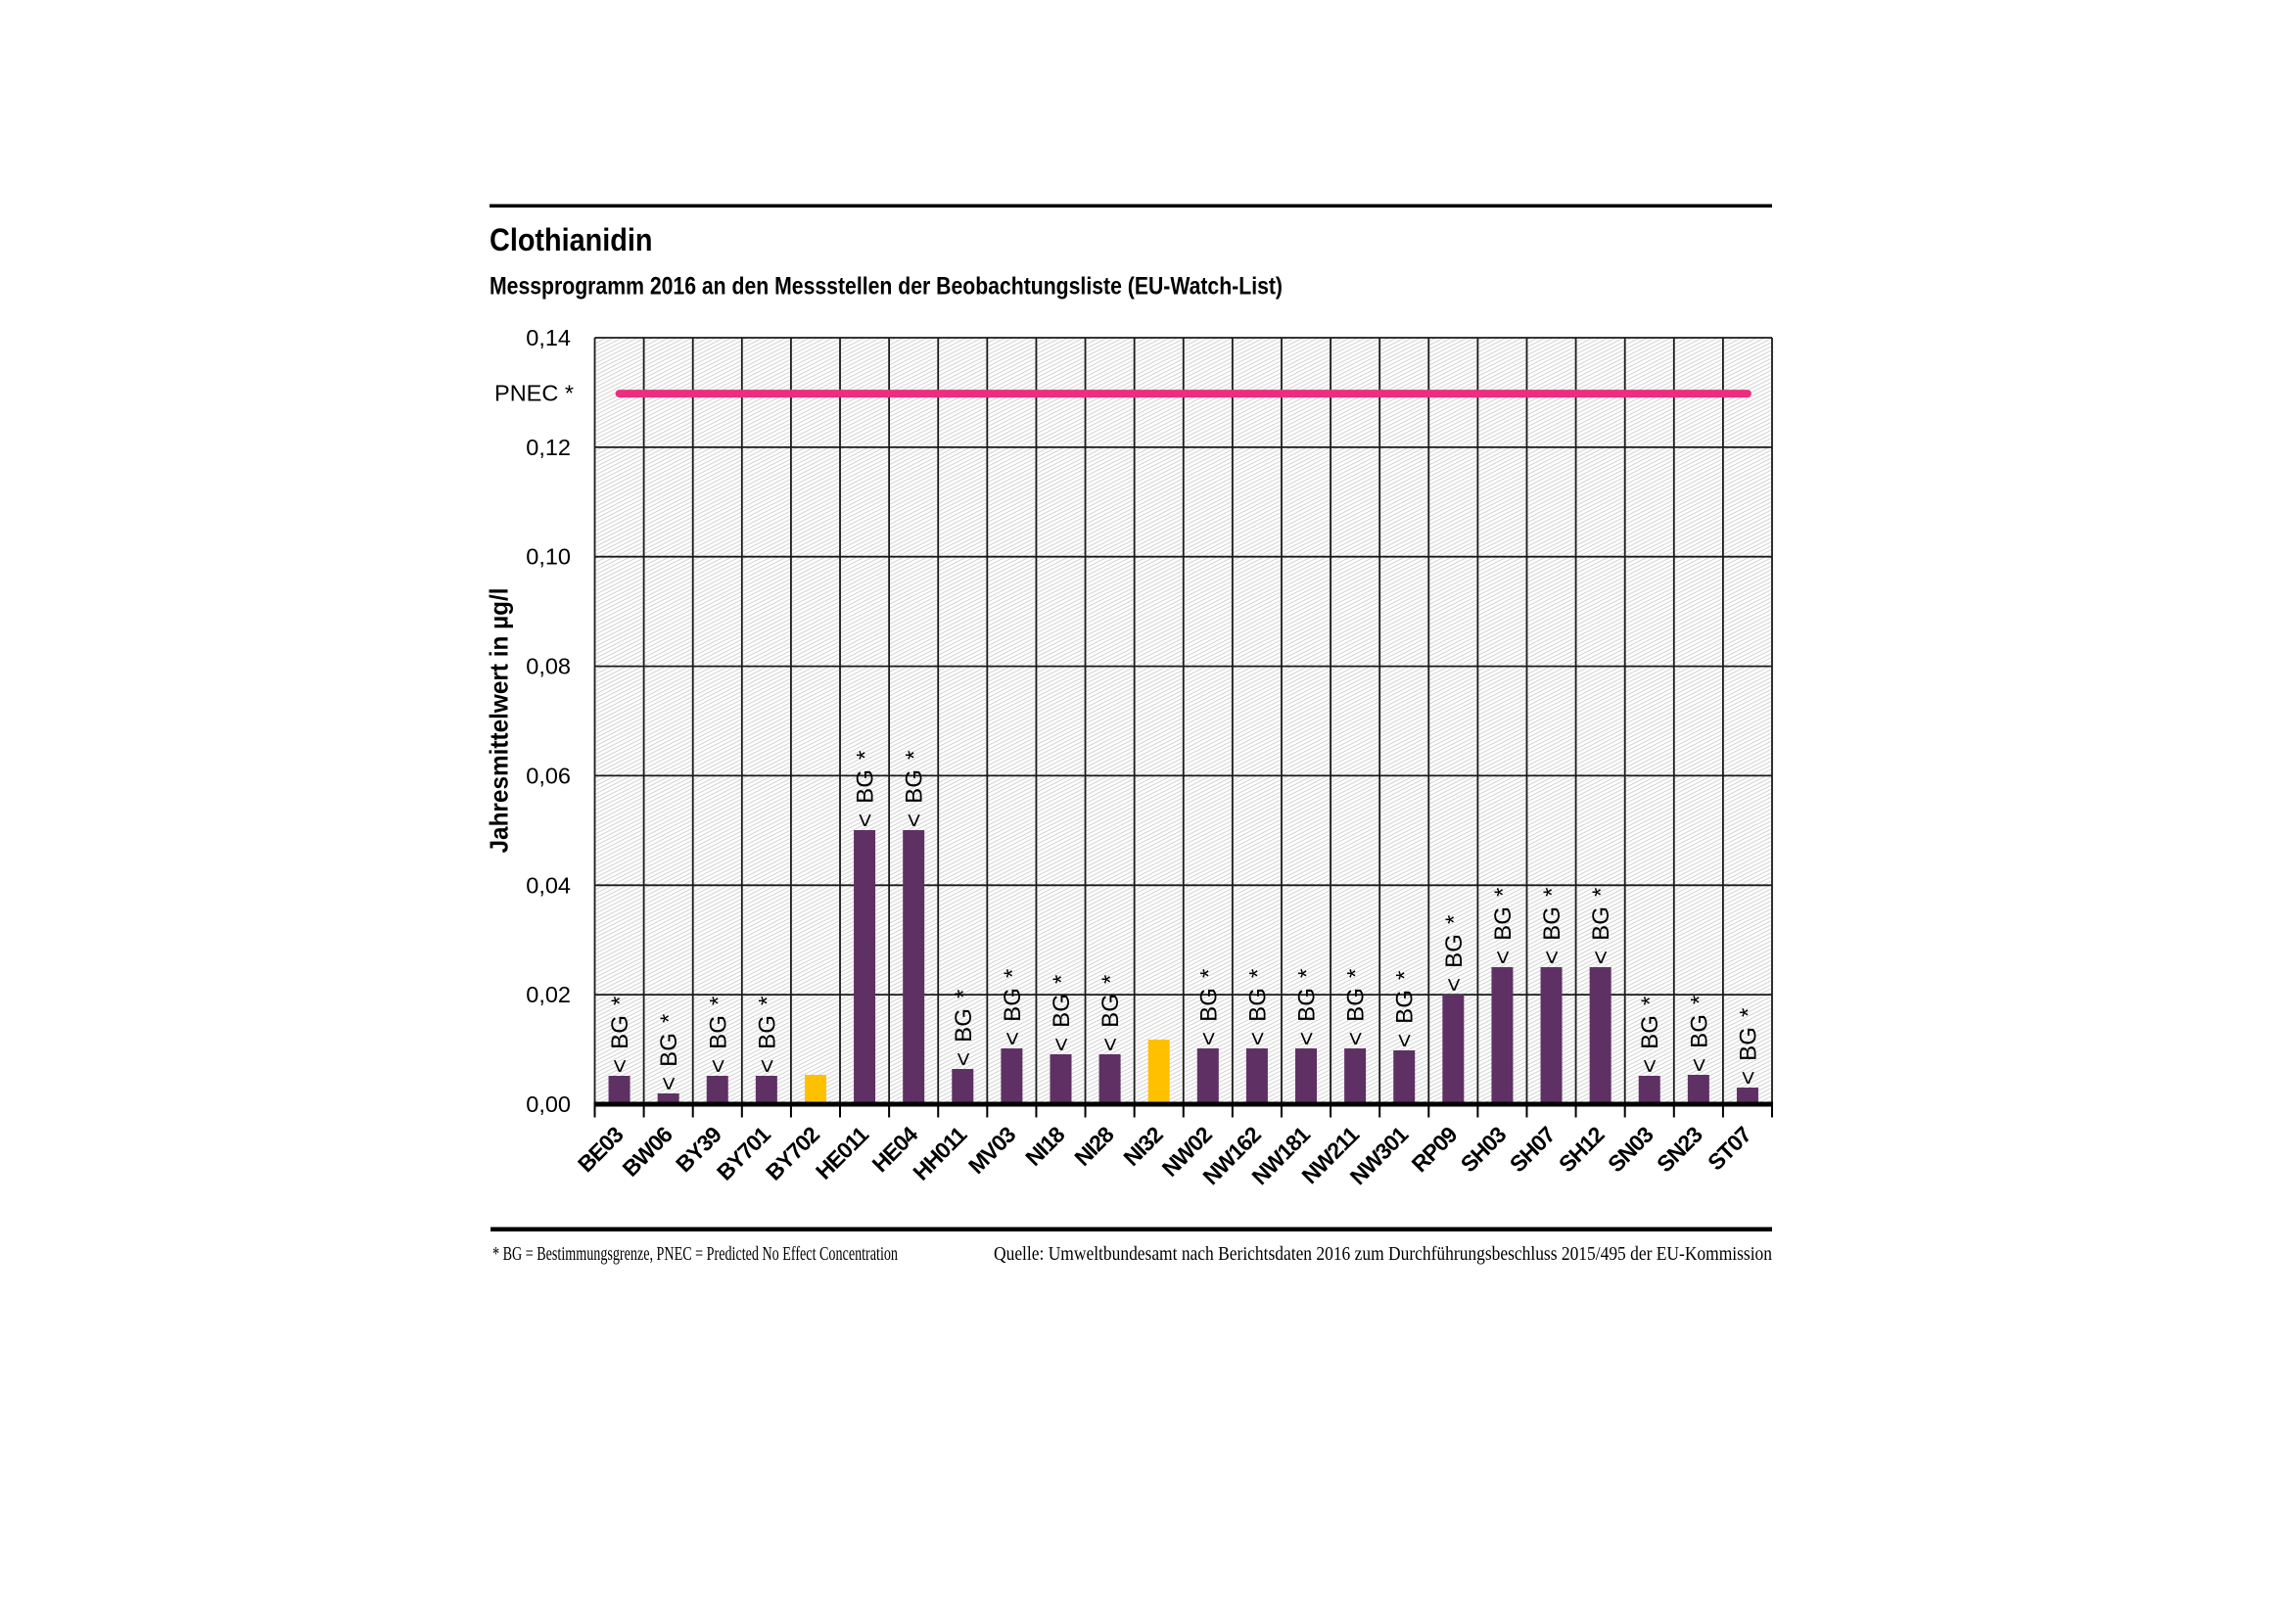 The image size is (2289, 1624). Describe the element at coordinates (548, 776) in the screenshot. I see `svg-text: 0,06` at that location.